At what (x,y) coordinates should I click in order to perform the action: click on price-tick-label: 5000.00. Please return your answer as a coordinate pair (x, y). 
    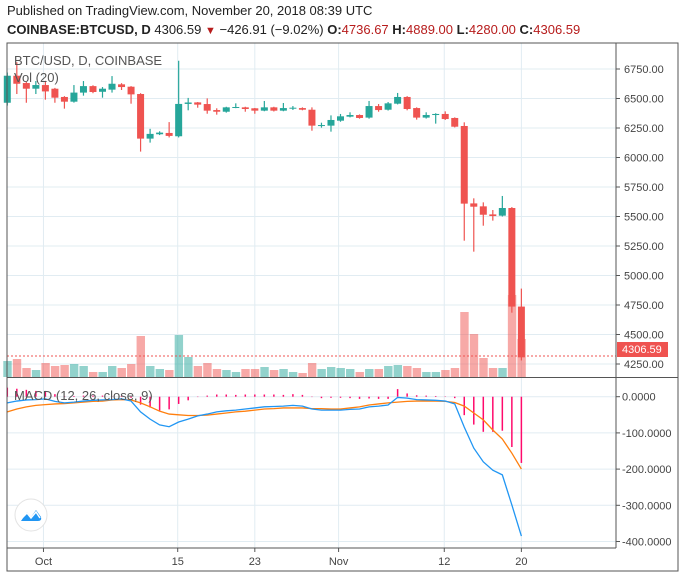
    Looking at the image, I should click on (644, 277).